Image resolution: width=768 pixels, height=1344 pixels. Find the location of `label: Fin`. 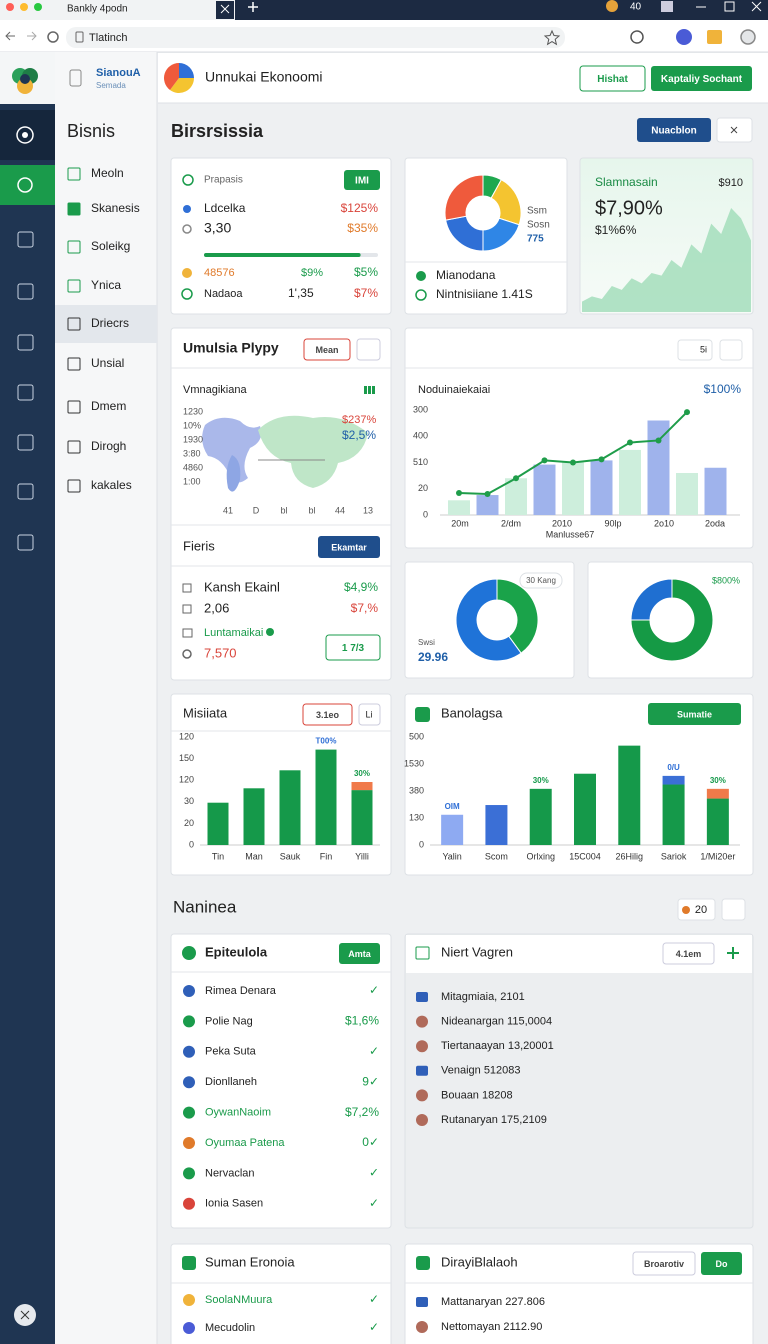

label: Fin is located at coordinates (326, 856).